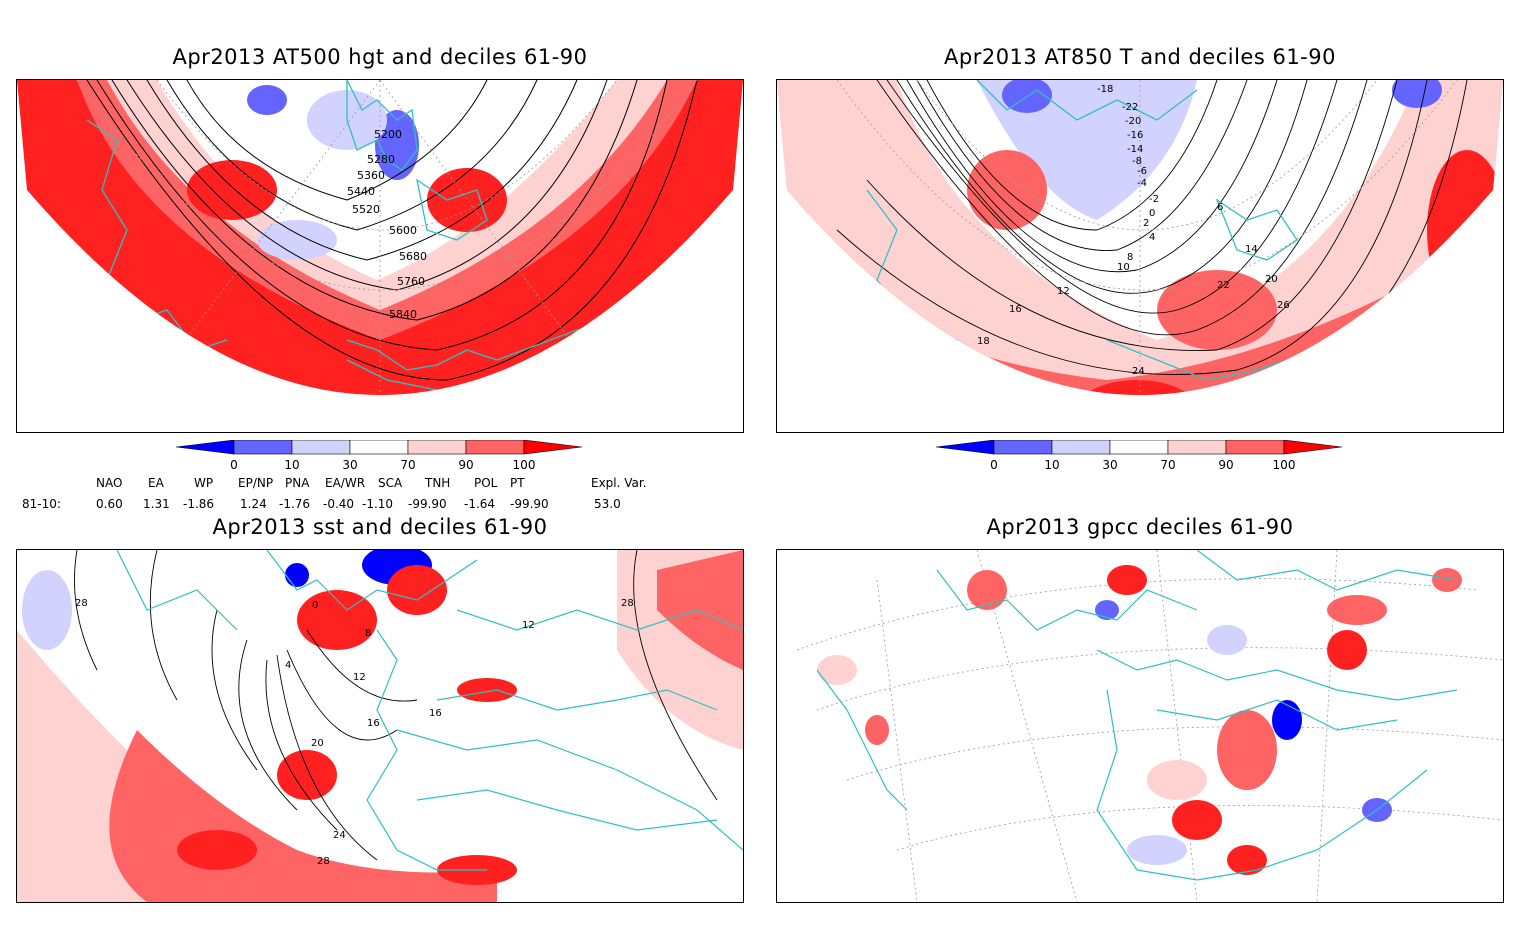 The width and height of the screenshot is (1520, 940). What do you see at coordinates (1145, 456) in the screenshot?
I see `colorbar-t850: 0 10 30 70 90 100` at bounding box center [1145, 456].